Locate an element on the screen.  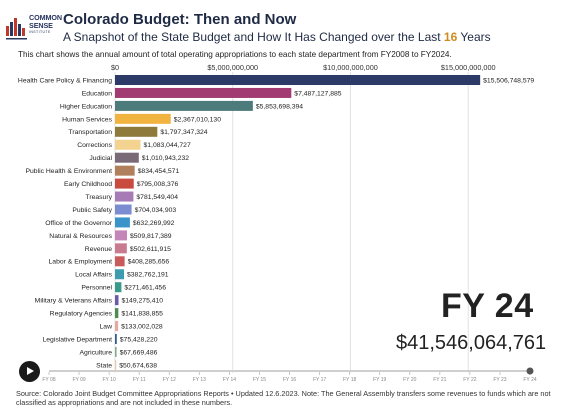
value-label: $2,367,010,130 is located at coordinates (197, 119).